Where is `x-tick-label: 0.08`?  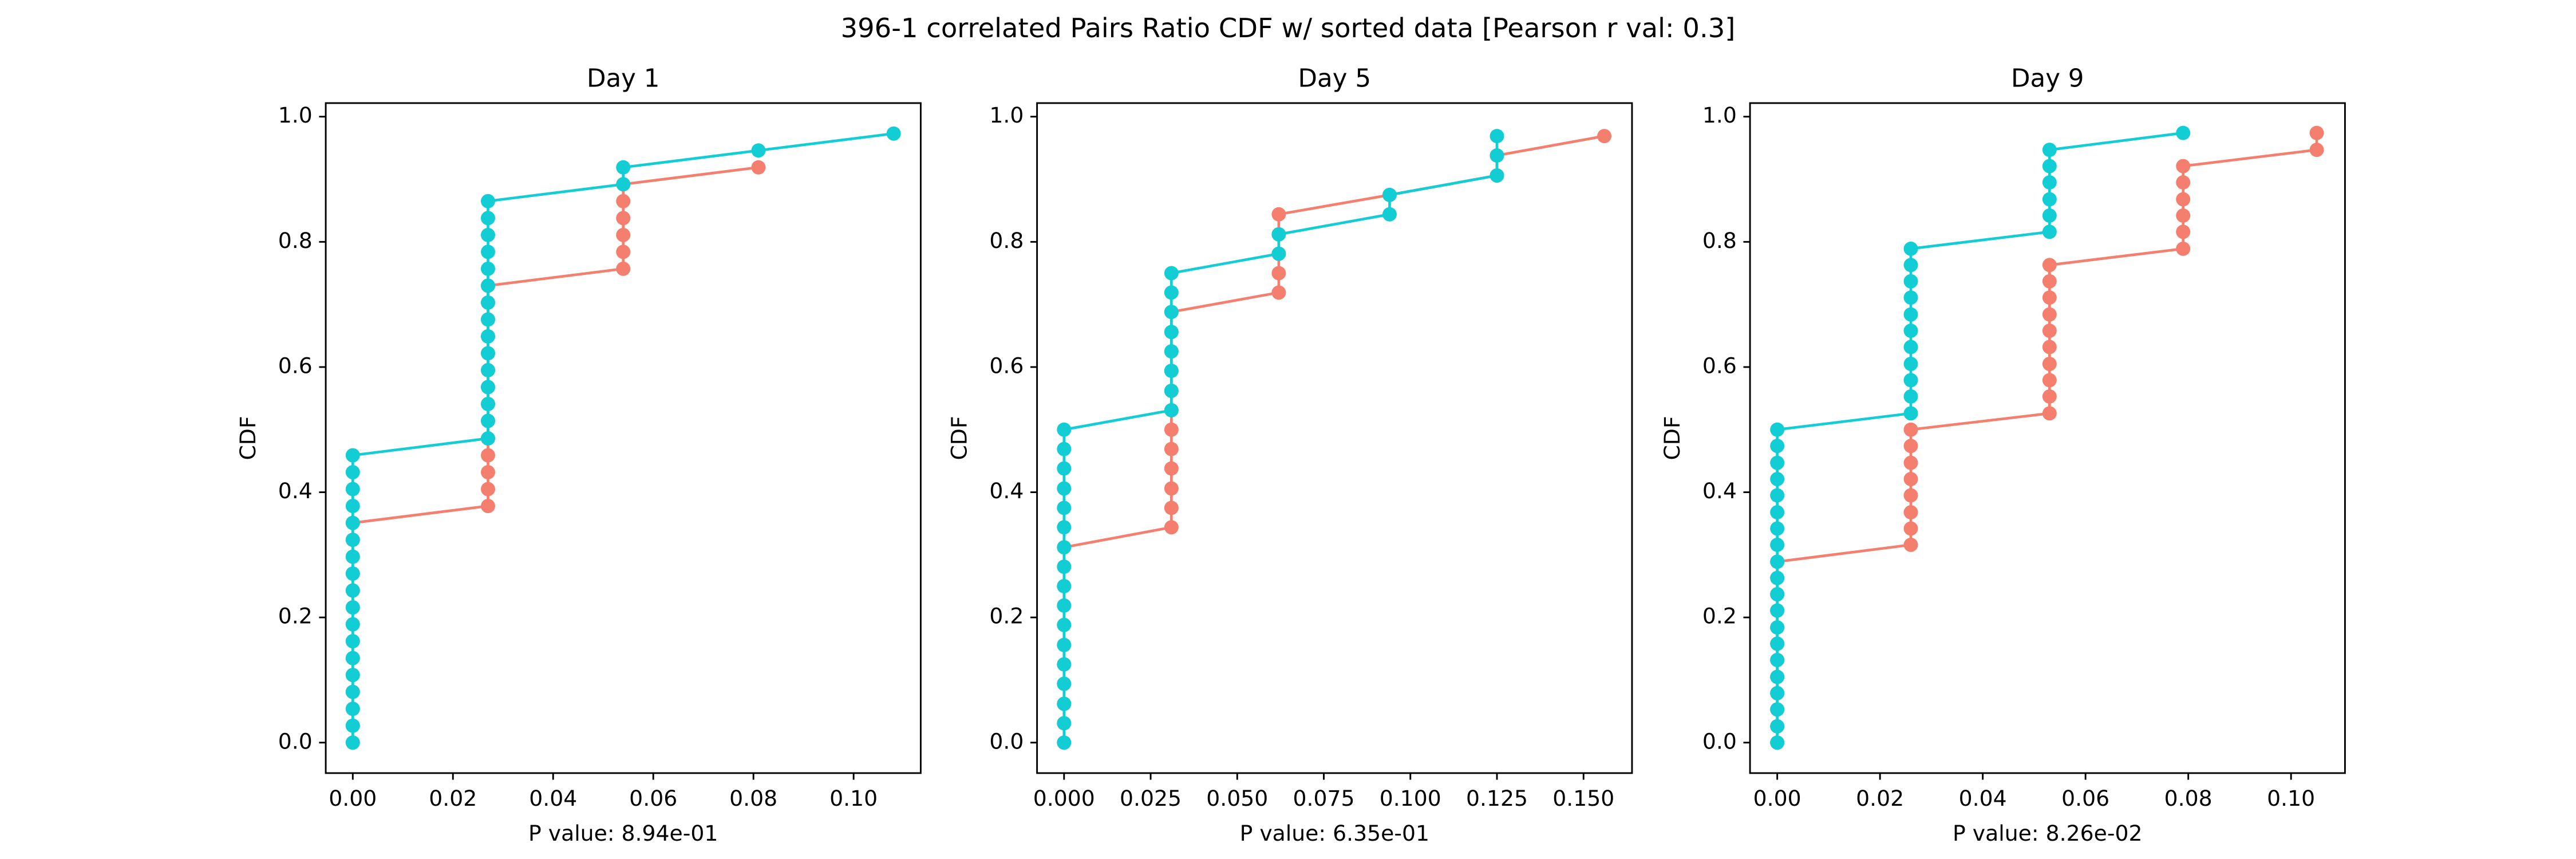 x-tick-label: 0.08 is located at coordinates (2188, 798).